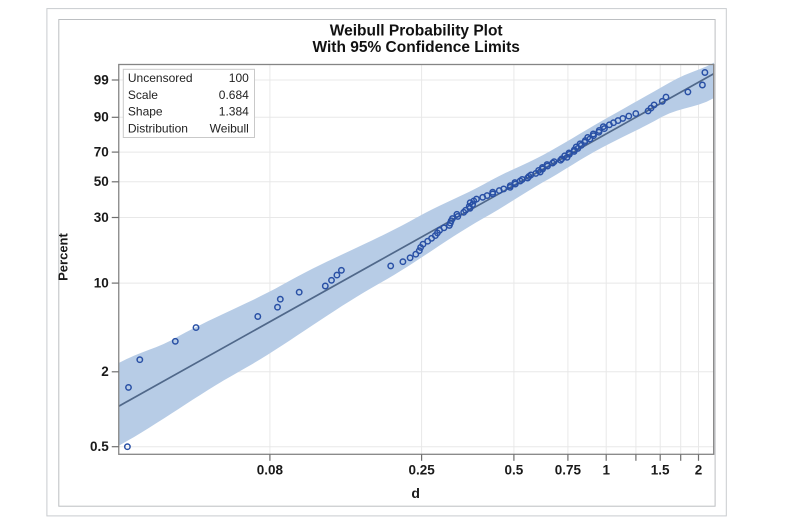 This screenshot has height=531, width=800. Describe the element at coordinates (568, 470) in the screenshot. I see `svg-text: 0.75` at that location.